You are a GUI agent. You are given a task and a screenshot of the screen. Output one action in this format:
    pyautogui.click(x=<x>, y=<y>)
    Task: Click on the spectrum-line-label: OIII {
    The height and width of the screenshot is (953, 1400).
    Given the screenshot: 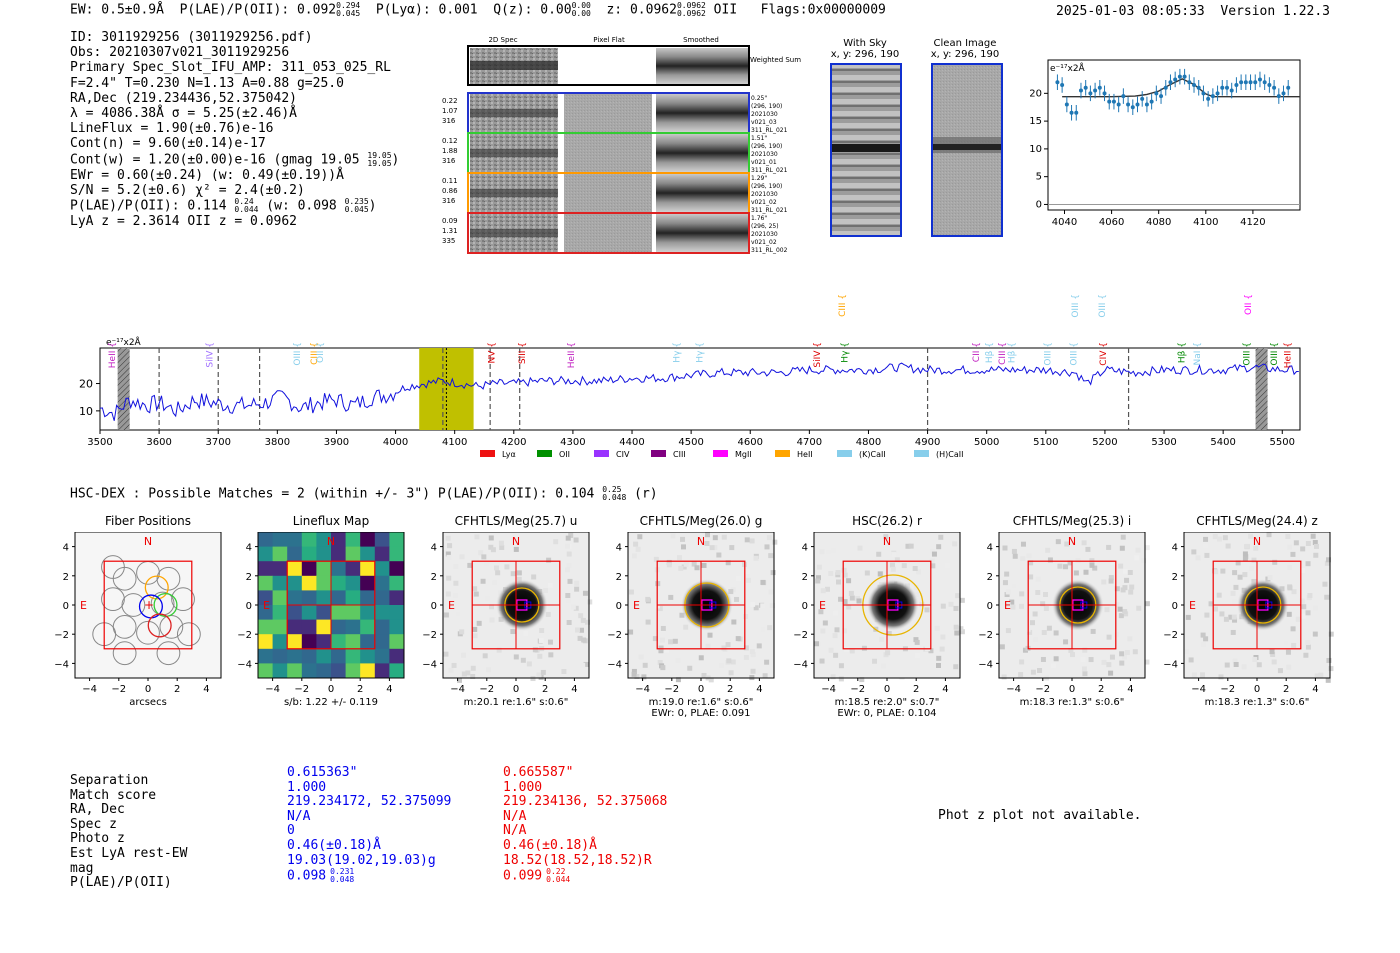 What is the action you would take?
    pyautogui.click(x=298, y=354)
    